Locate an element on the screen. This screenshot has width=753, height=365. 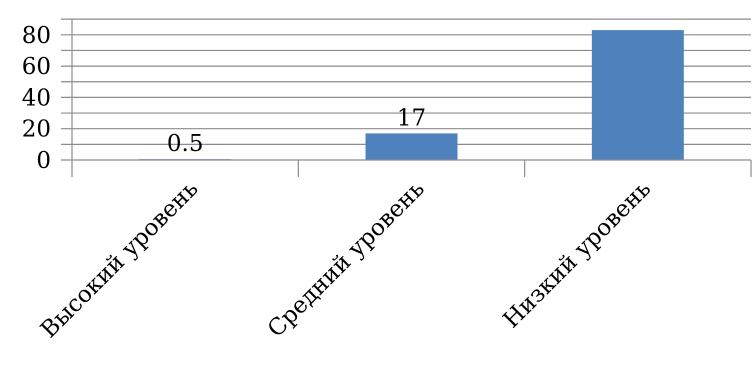
y-axis-tick-labels: 0 20 40 60 80 is located at coordinates (36, 98).